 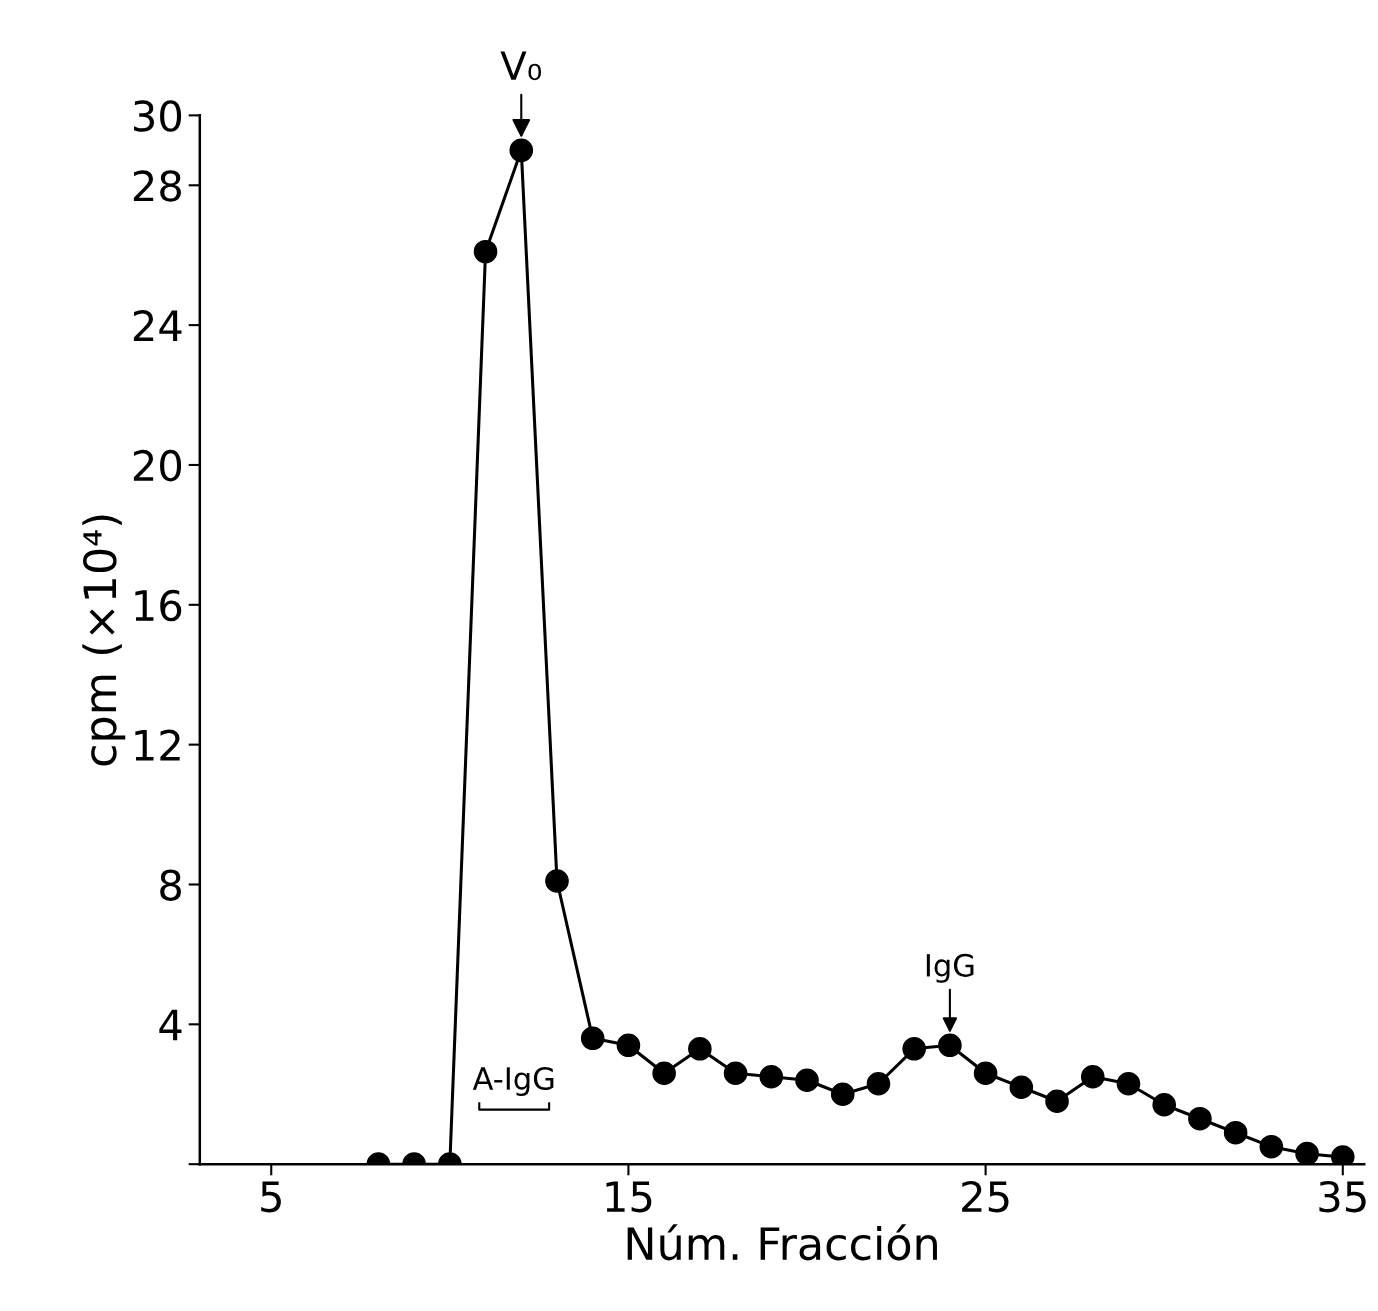 What do you see at coordinates (782, 1242) in the screenshot?
I see `x-axis-title: Núm. Fracción` at bounding box center [782, 1242].